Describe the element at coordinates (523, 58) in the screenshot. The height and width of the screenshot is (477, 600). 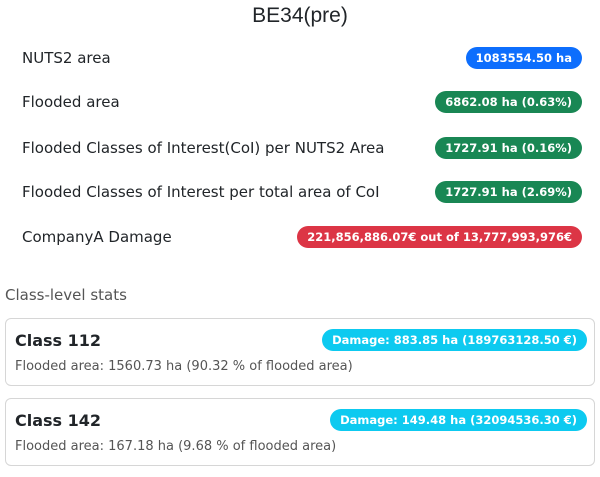
I see `stat-badge: 1083554.50 ha` at that location.